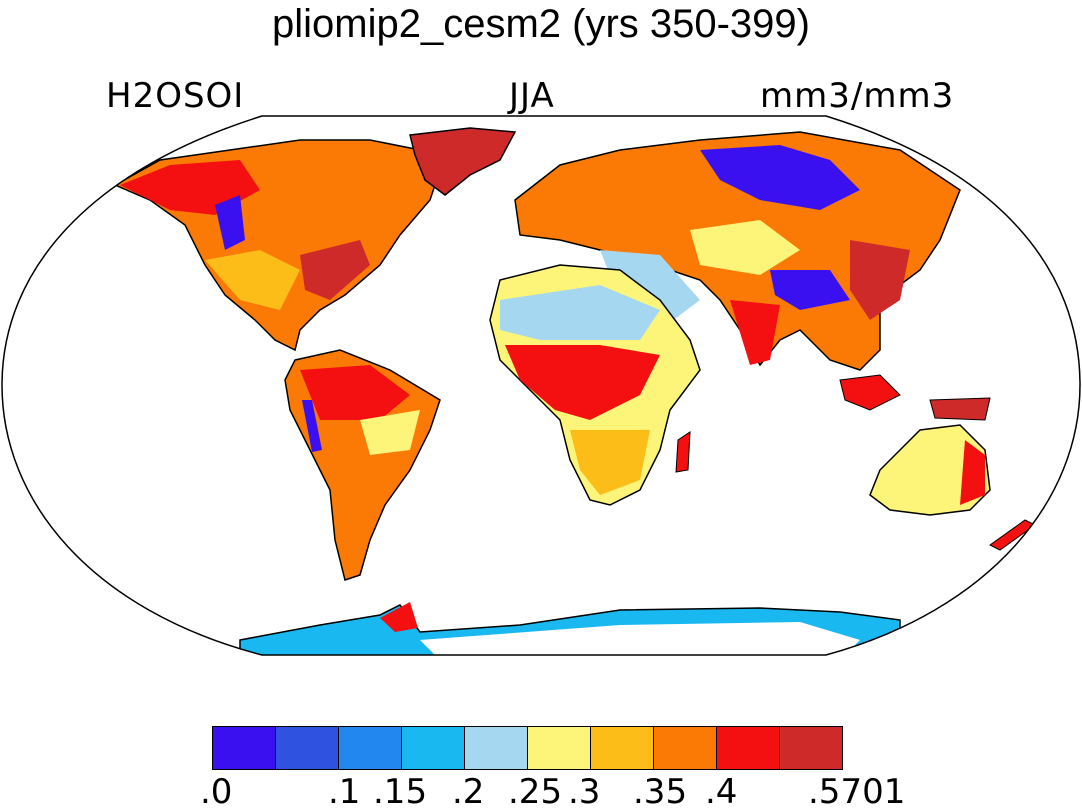 Image resolution: width=1082 pixels, height=812 pixels. I want to click on colorbar-tick-label: .1, so click(344, 792).